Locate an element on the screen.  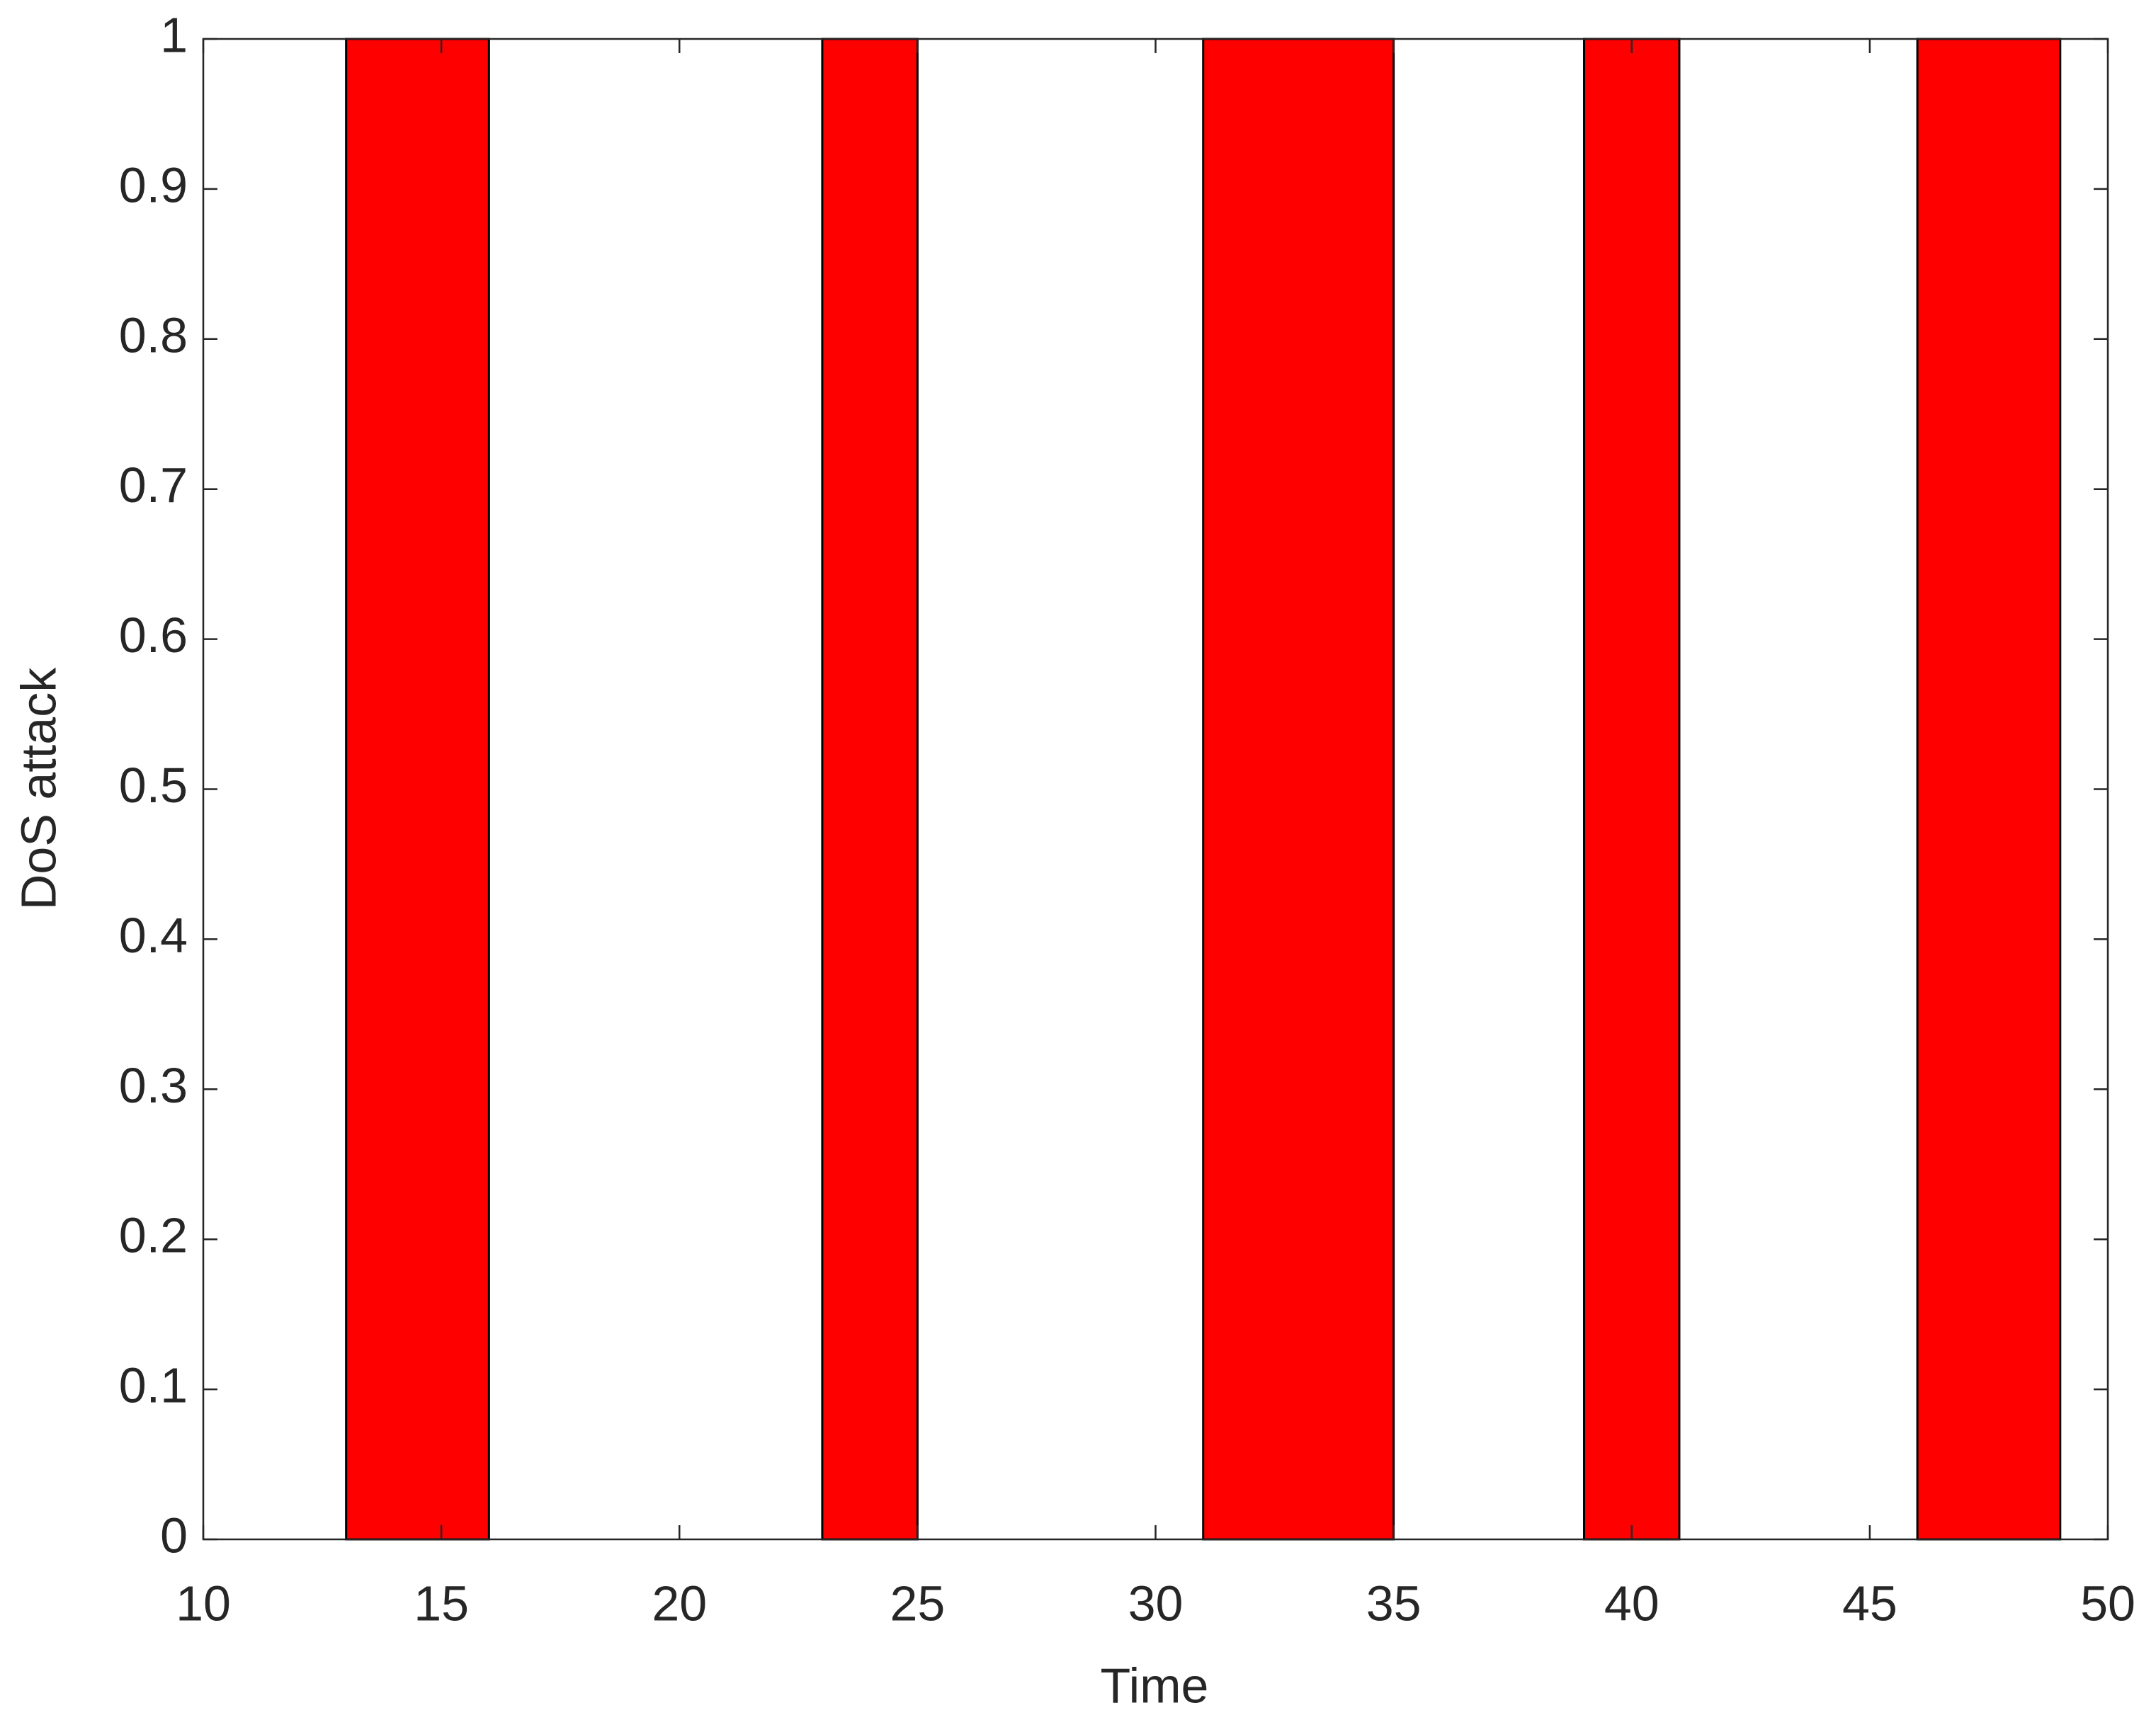
y-tick-label: 0.7 is located at coordinates (154, 485).